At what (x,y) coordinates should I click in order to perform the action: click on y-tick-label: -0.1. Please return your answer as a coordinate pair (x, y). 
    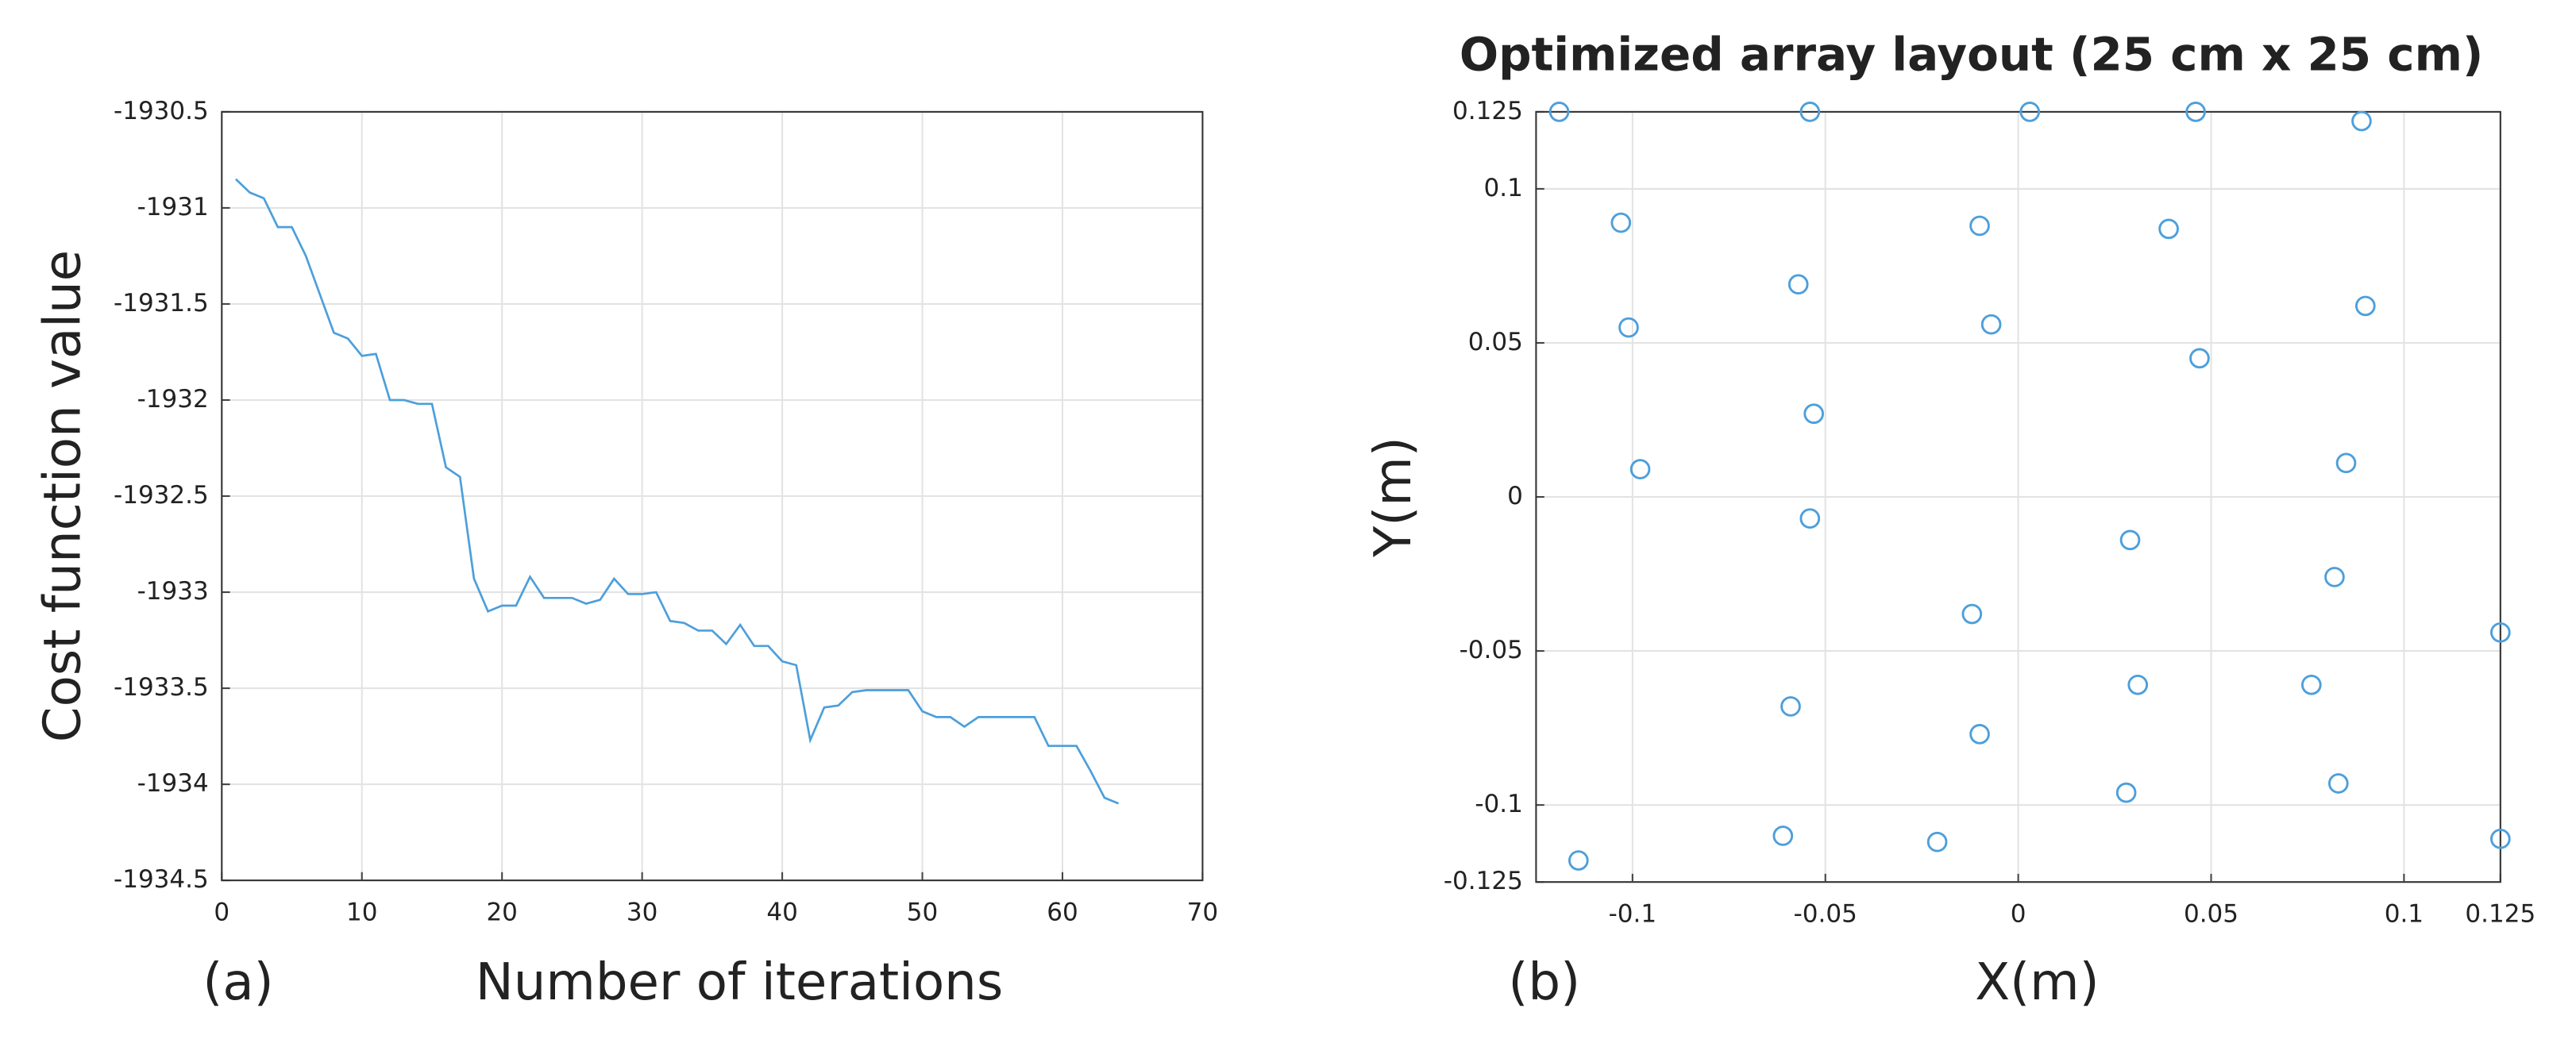
    Looking at the image, I should click on (1499, 804).